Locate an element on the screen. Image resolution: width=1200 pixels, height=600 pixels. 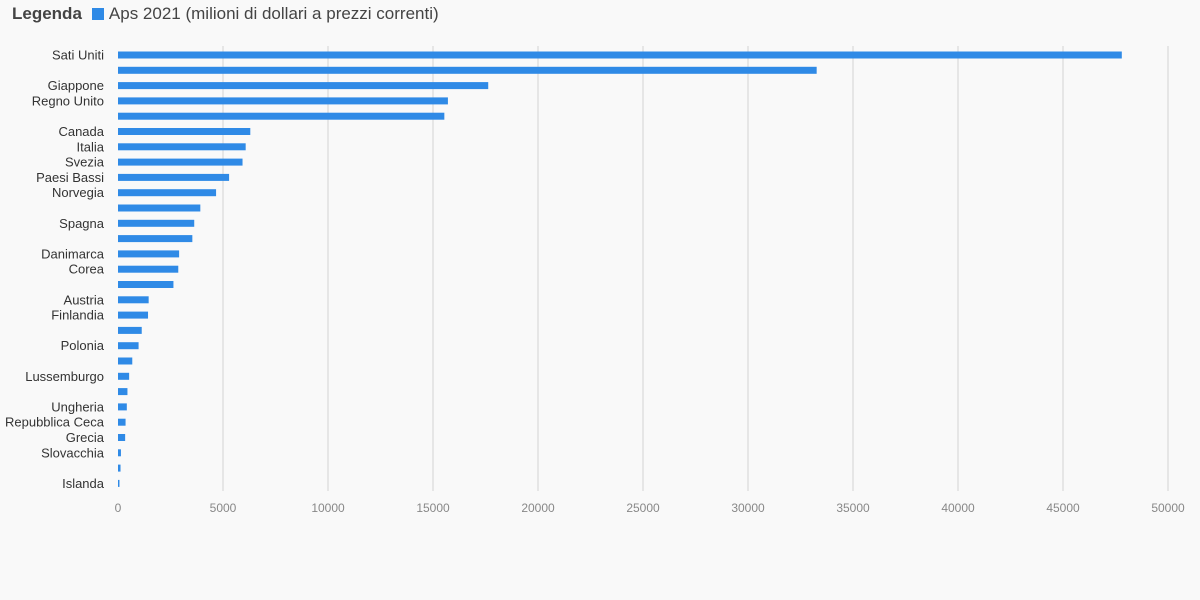
category-label: Finlandia is located at coordinates (78, 315).